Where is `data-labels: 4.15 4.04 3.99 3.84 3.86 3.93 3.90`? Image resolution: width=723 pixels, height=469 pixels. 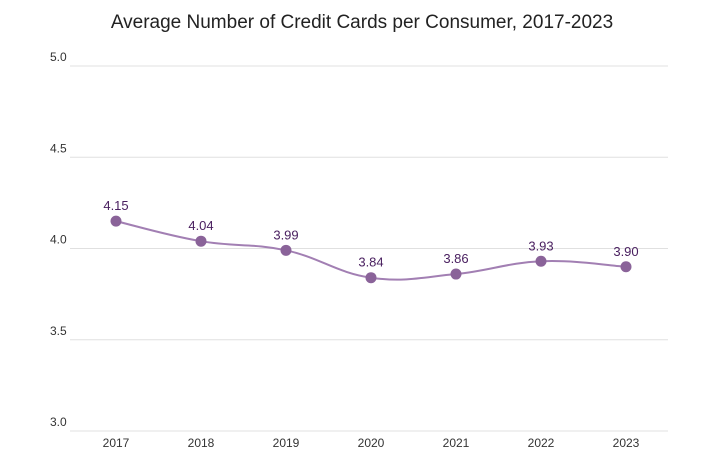 data-labels: 4.15 4.04 3.99 3.84 3.86 3.93 3.90 is located at coordinates (370, 234).